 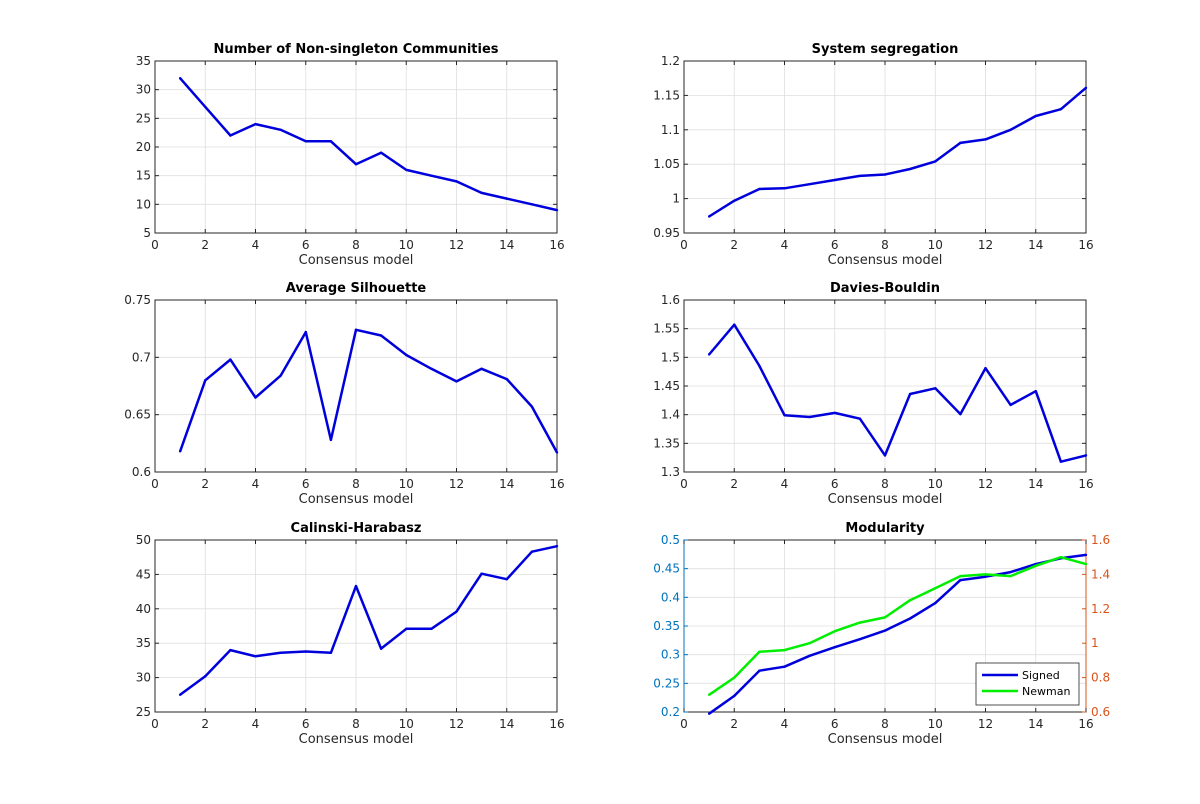 What do you see at coordinates (670, 357) in the screenshot?
I see `y-tick-label: 1.5` at bounding box center [670, 357].